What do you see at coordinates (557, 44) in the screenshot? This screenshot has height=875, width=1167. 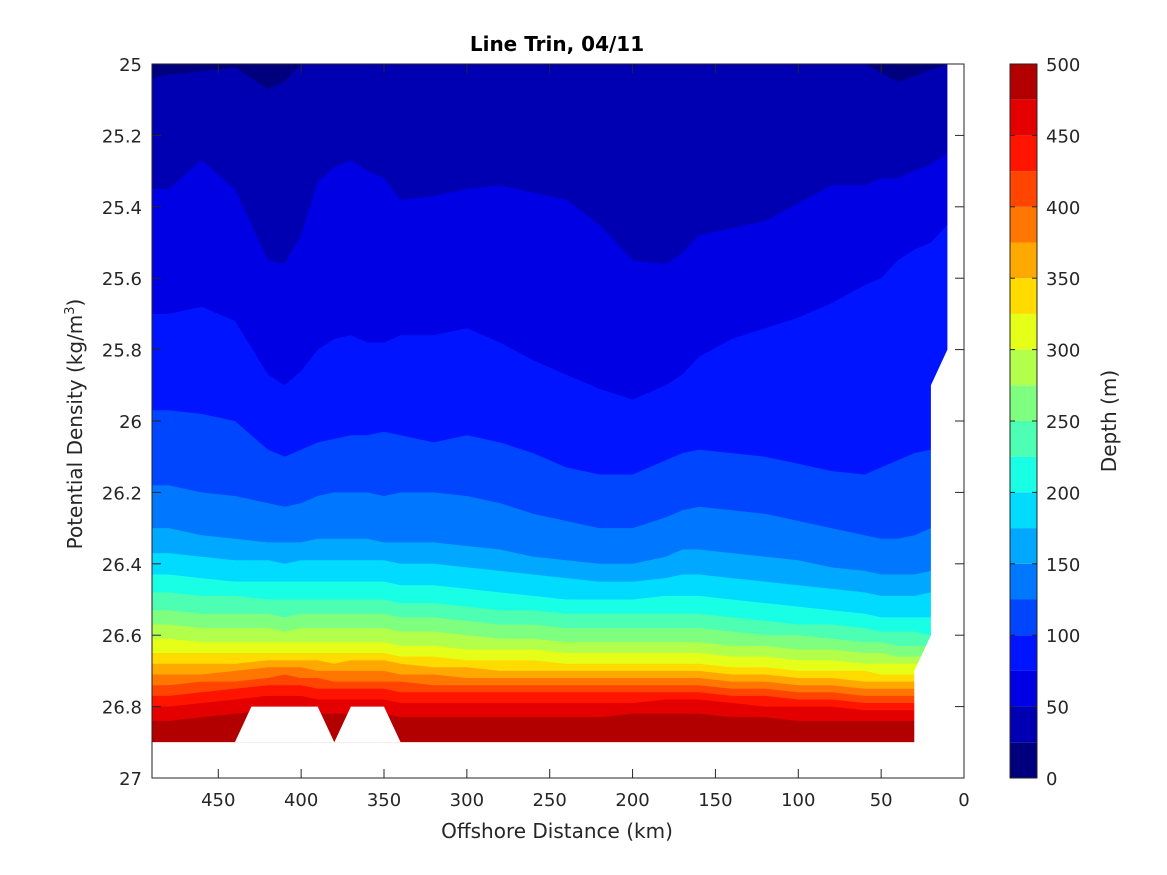 I see `chart-title: Line Trin, 04/11` at bounding box center [557, 44].